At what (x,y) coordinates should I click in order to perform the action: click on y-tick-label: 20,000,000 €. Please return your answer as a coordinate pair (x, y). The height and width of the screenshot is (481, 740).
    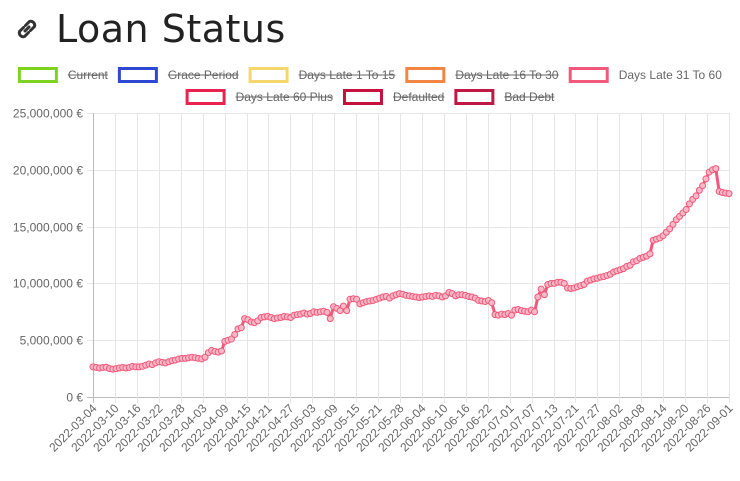
    Looking at the image, I should click on (48, 171).